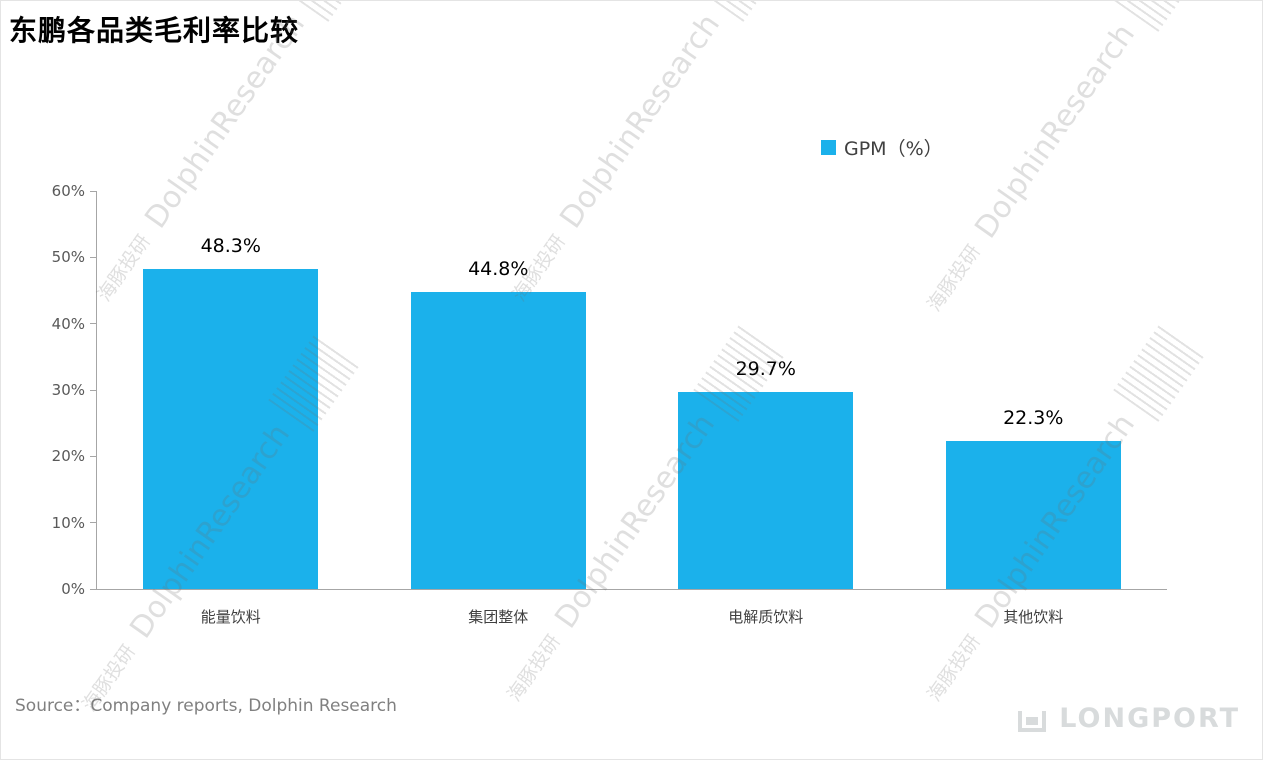  Describe the element at coordinates (1149, 718) in the screenshot. I see `longport-logo-text: LONGPORT` at that location.